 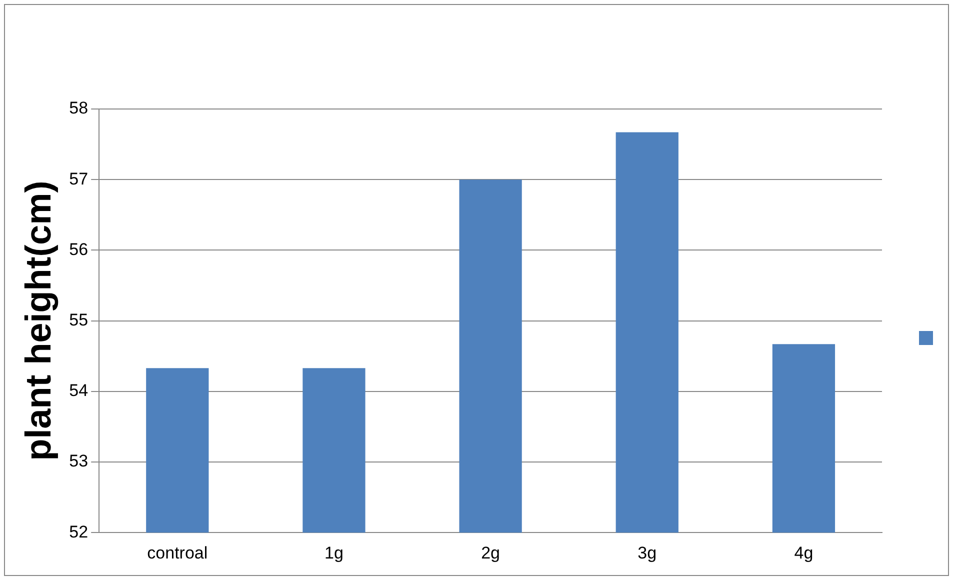 What do you see at coordinates (490, 552) in the screenshot?
I see `x-tick-label: 2g` at bounding box center [490, 552].